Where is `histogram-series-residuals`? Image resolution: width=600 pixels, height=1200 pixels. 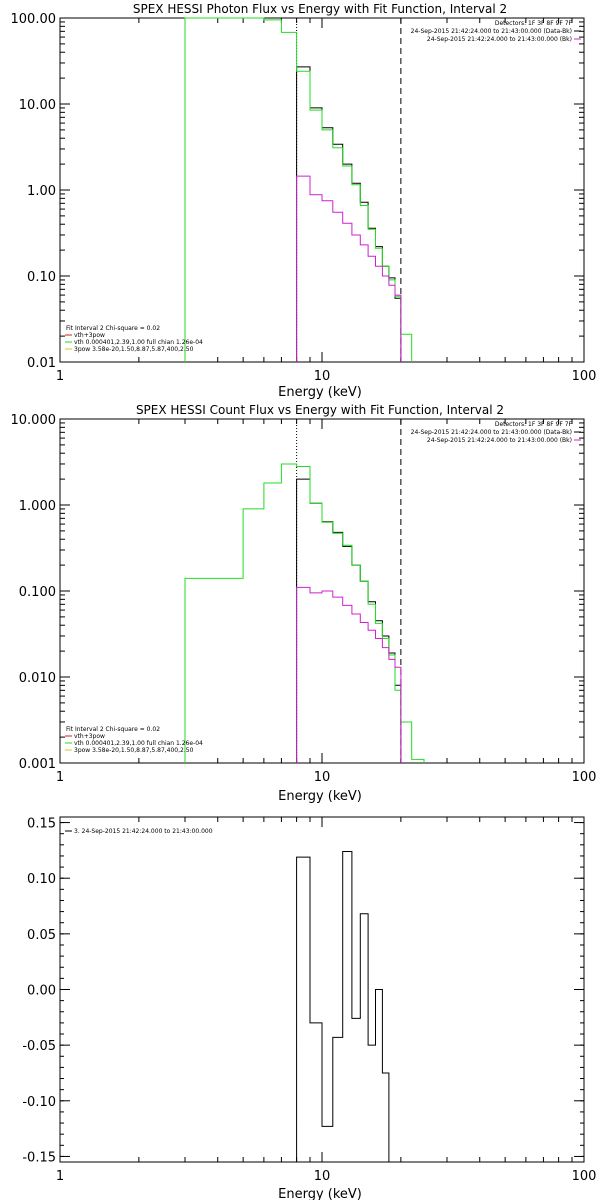
histogram-series-residuals is located at coordinates (348, 1007).